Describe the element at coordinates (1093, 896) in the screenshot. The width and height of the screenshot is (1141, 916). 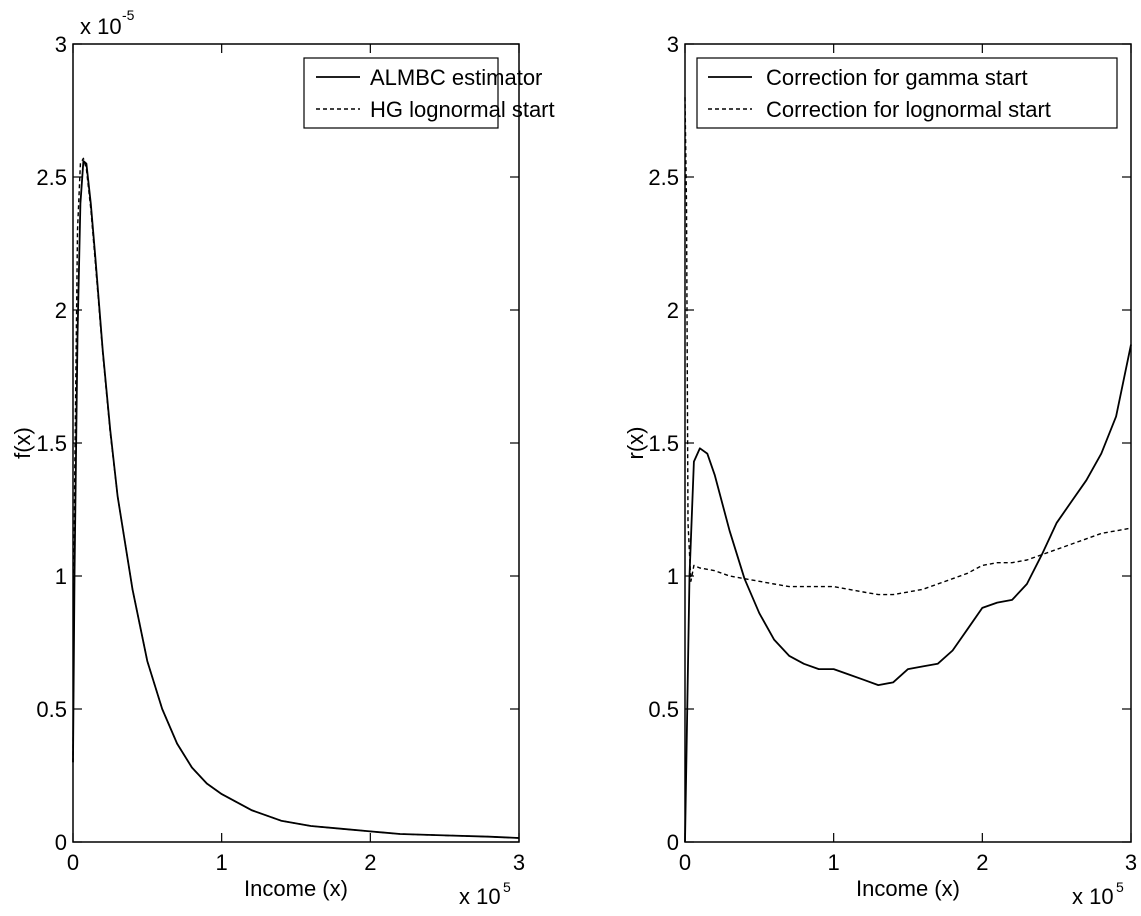
I see `right-x-exponent: x 10` at that location.